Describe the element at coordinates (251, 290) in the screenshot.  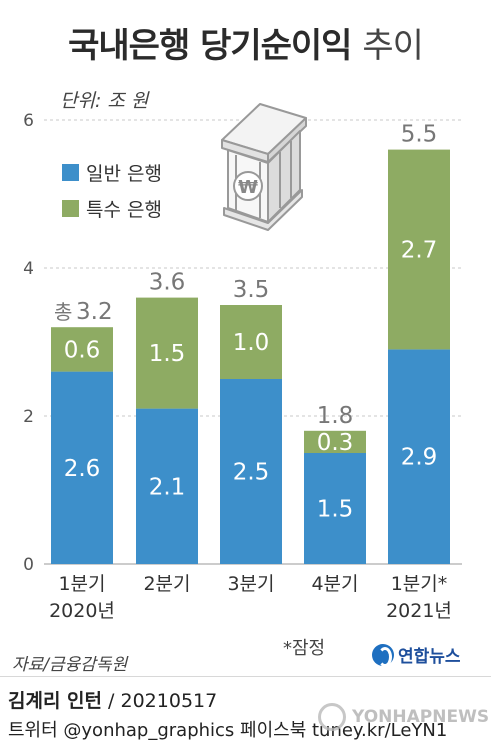
I see `total-label: 3.5` at that location.